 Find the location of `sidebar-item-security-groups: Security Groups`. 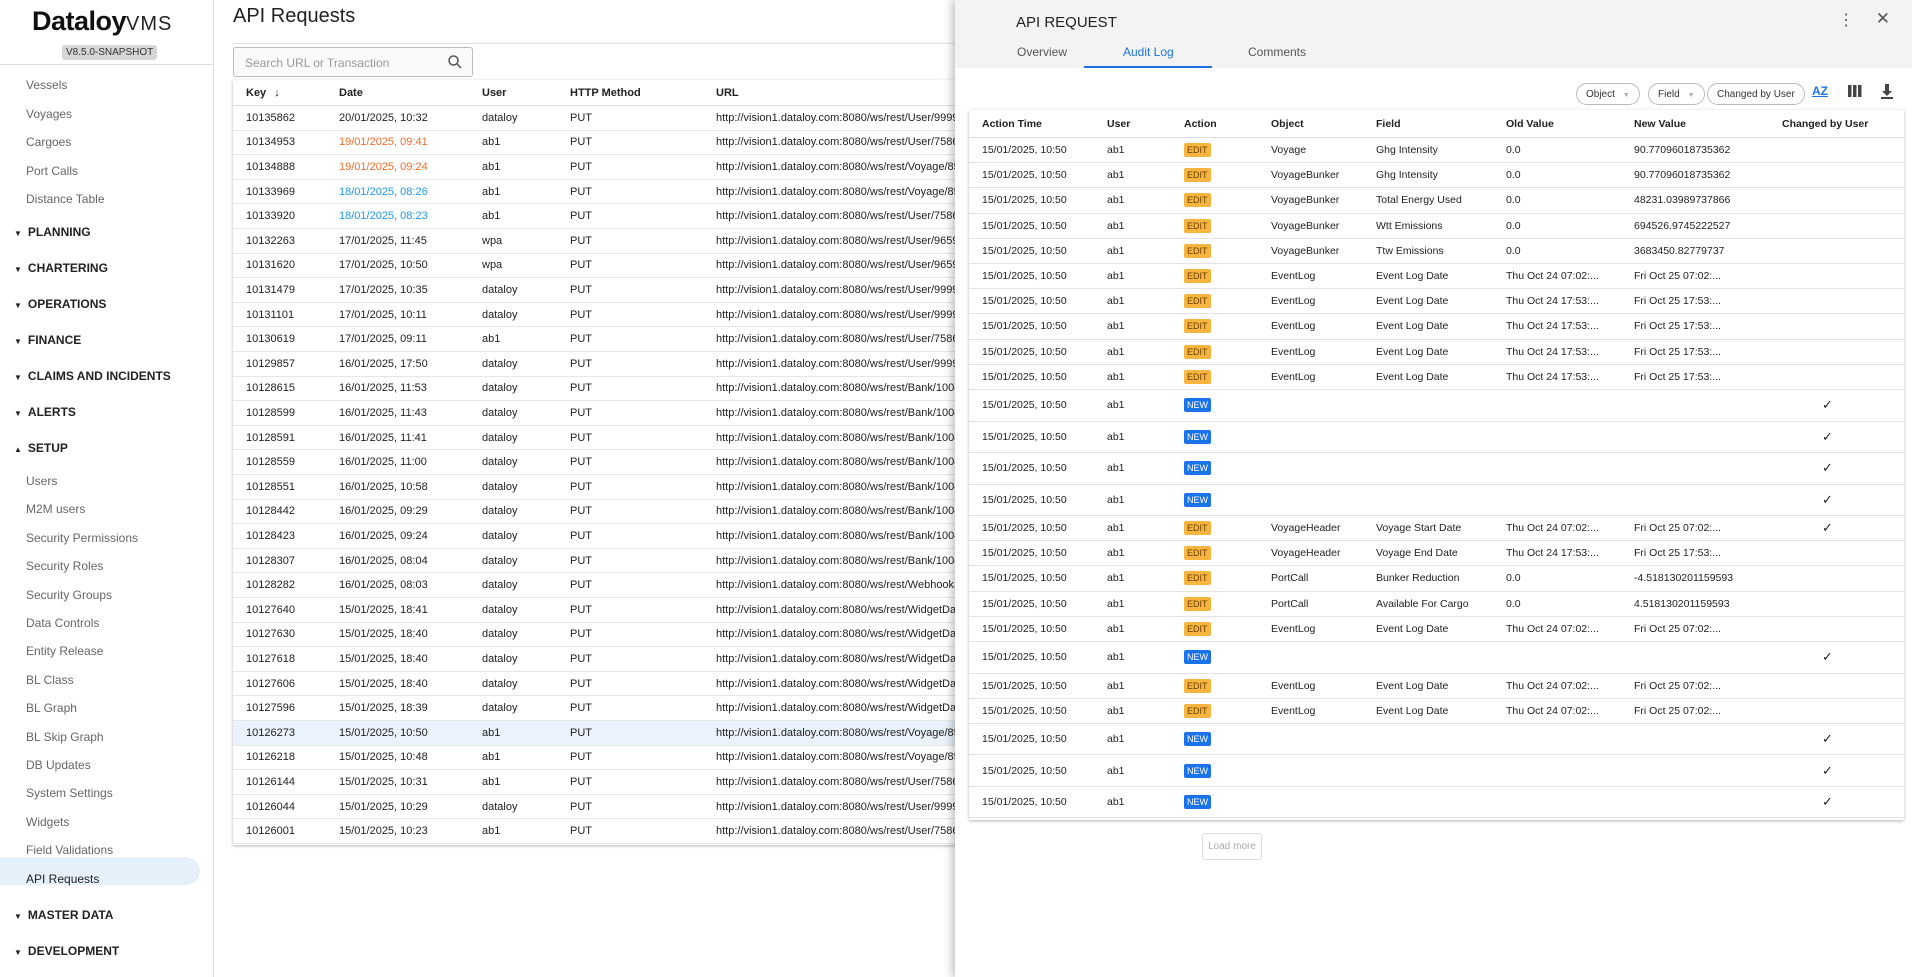

sidebar-item-security-groups: Security Groups is located at coordinates (69, 594).